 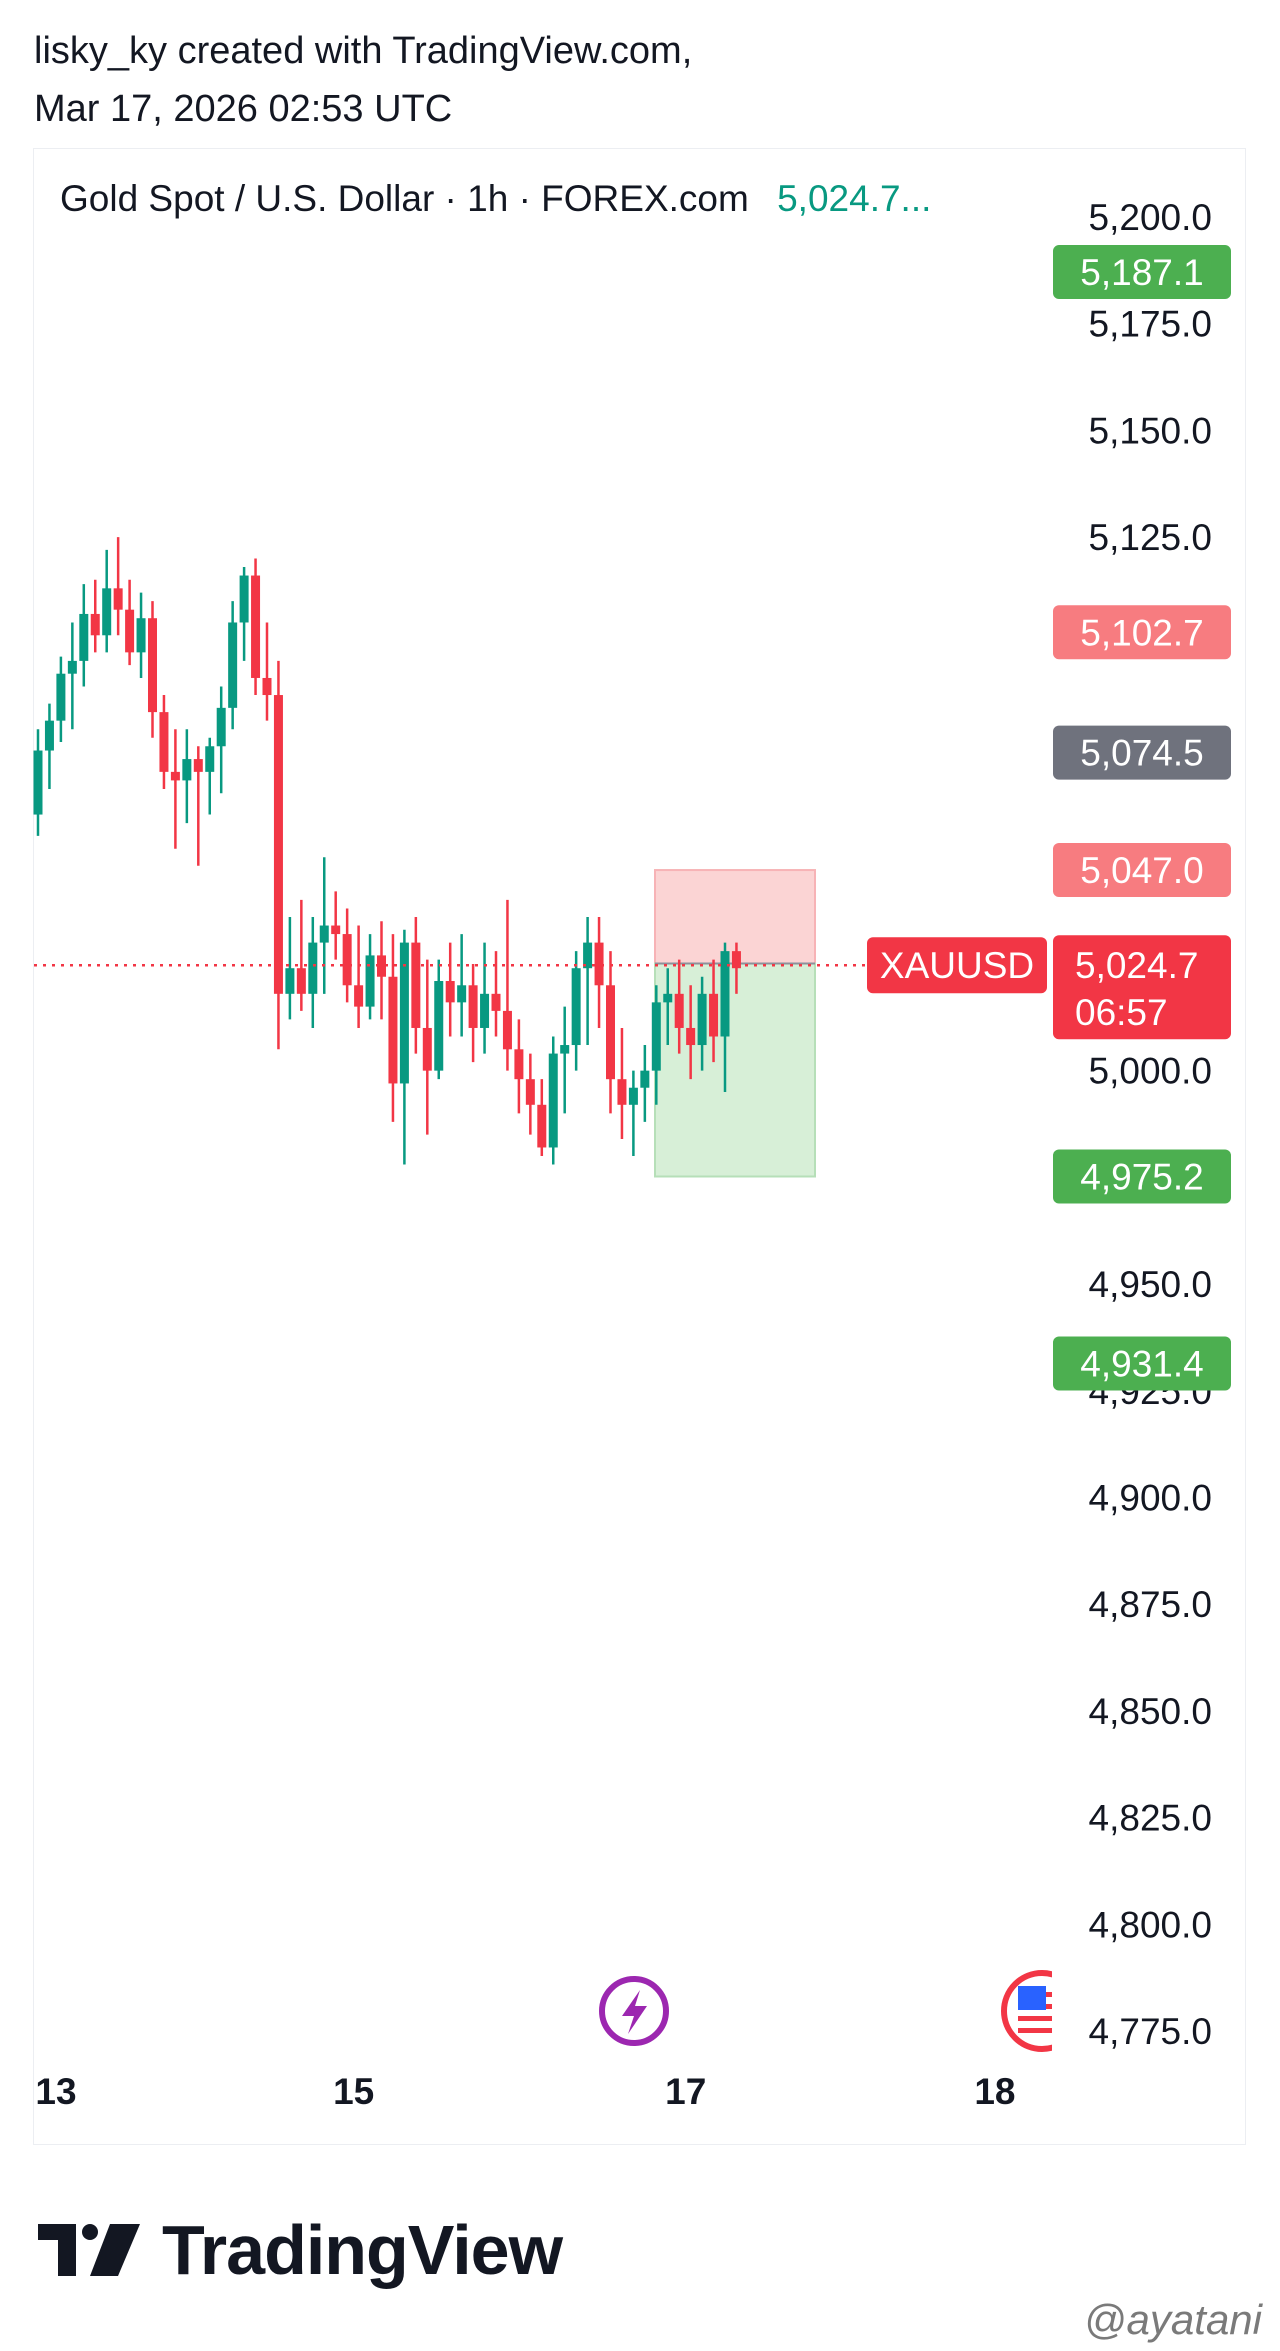 I want to click on price-tag: 5,187.1, so click(x=1142, y=272).